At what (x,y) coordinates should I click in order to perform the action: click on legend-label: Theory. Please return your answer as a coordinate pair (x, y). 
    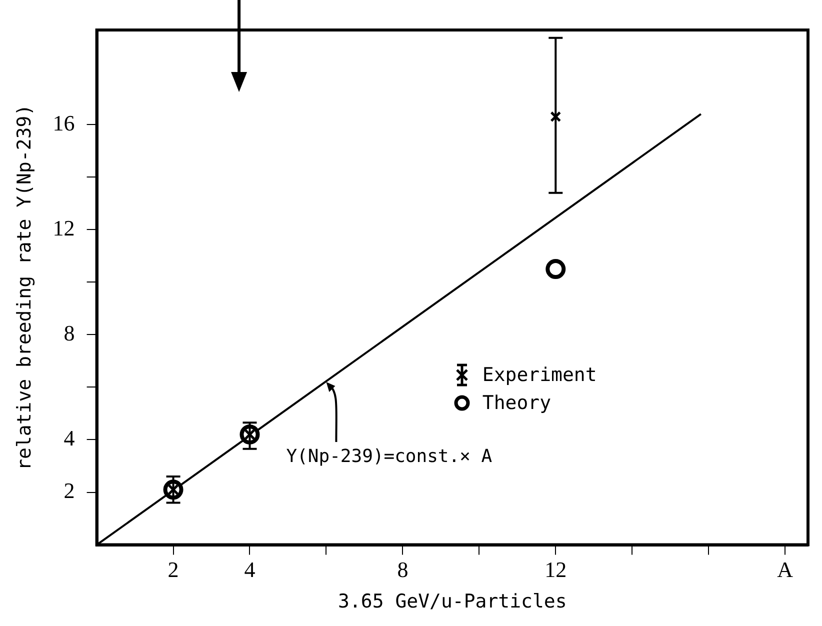
    Looking at the image, I should click on (517, 403).